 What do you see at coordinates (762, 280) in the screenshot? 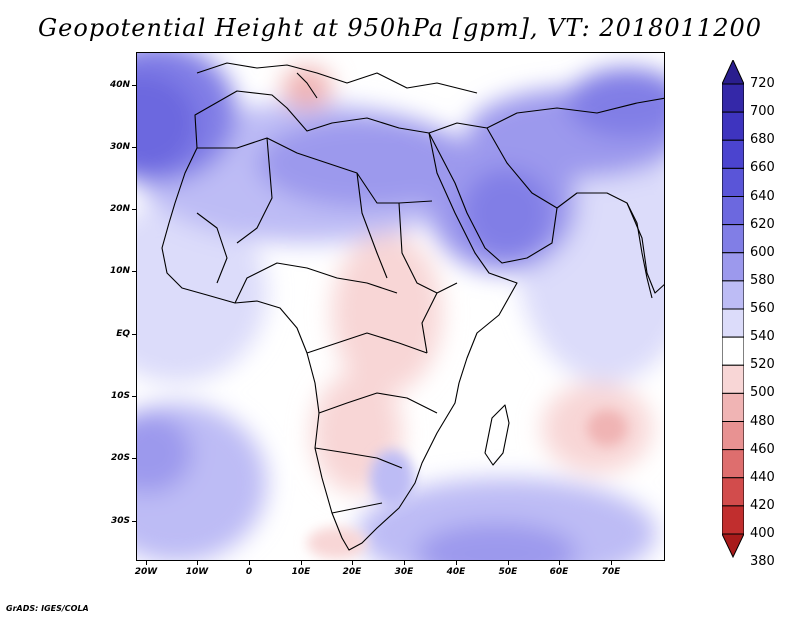
I see `colorbar-label: 580` at bounding box center [762, 280].